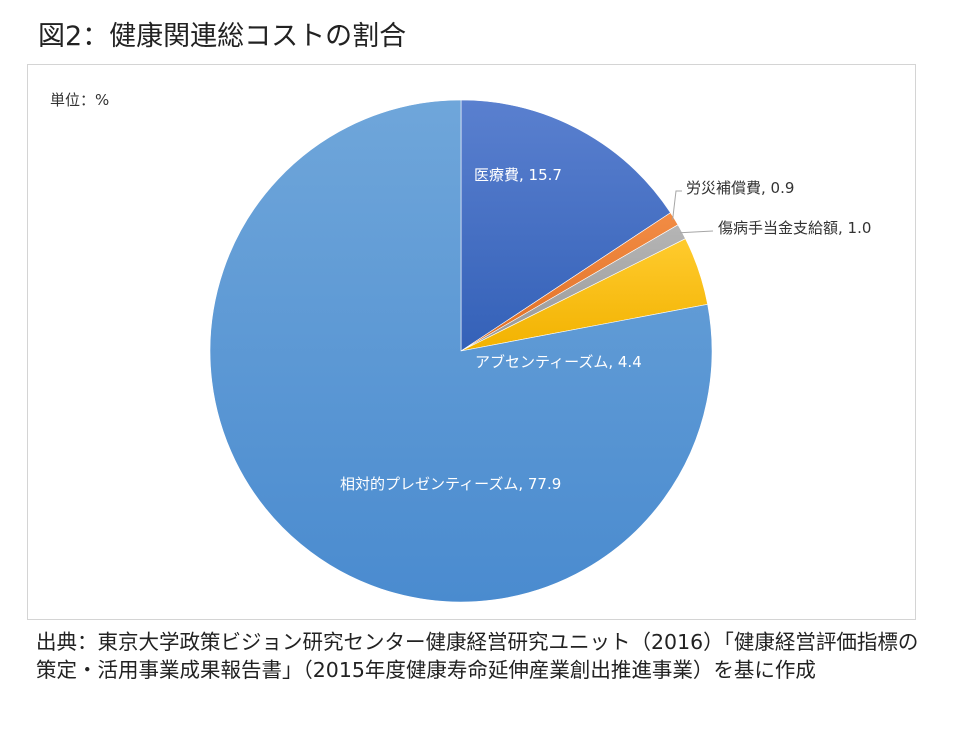 This screenshot has width=967, height=742. Describe the element at coordinates (794, 228) in the screenshot. I see `slice-label-shobyo: 傷病手当金支給額, 1.0` at that location.